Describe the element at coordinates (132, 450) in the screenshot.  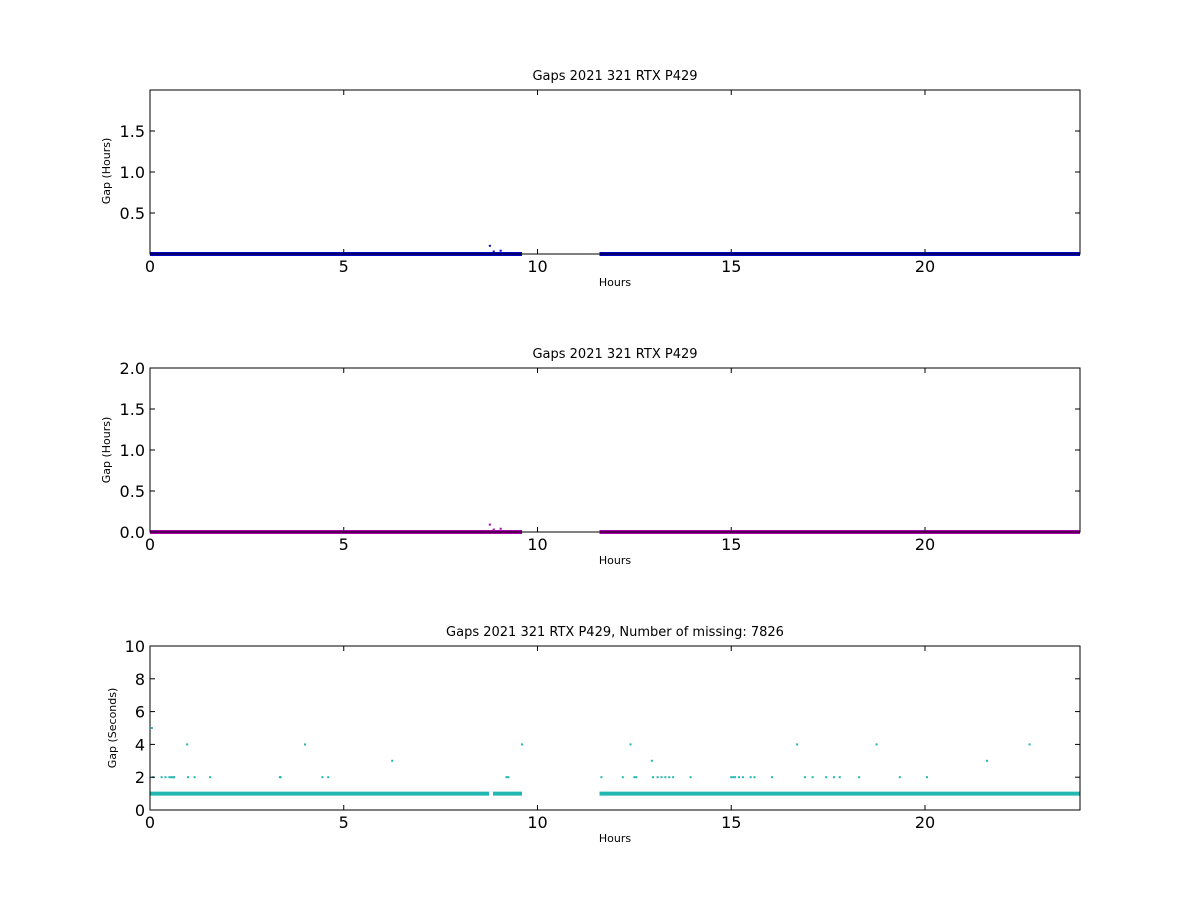
I see `y-tick-label: 1.0` at that location.